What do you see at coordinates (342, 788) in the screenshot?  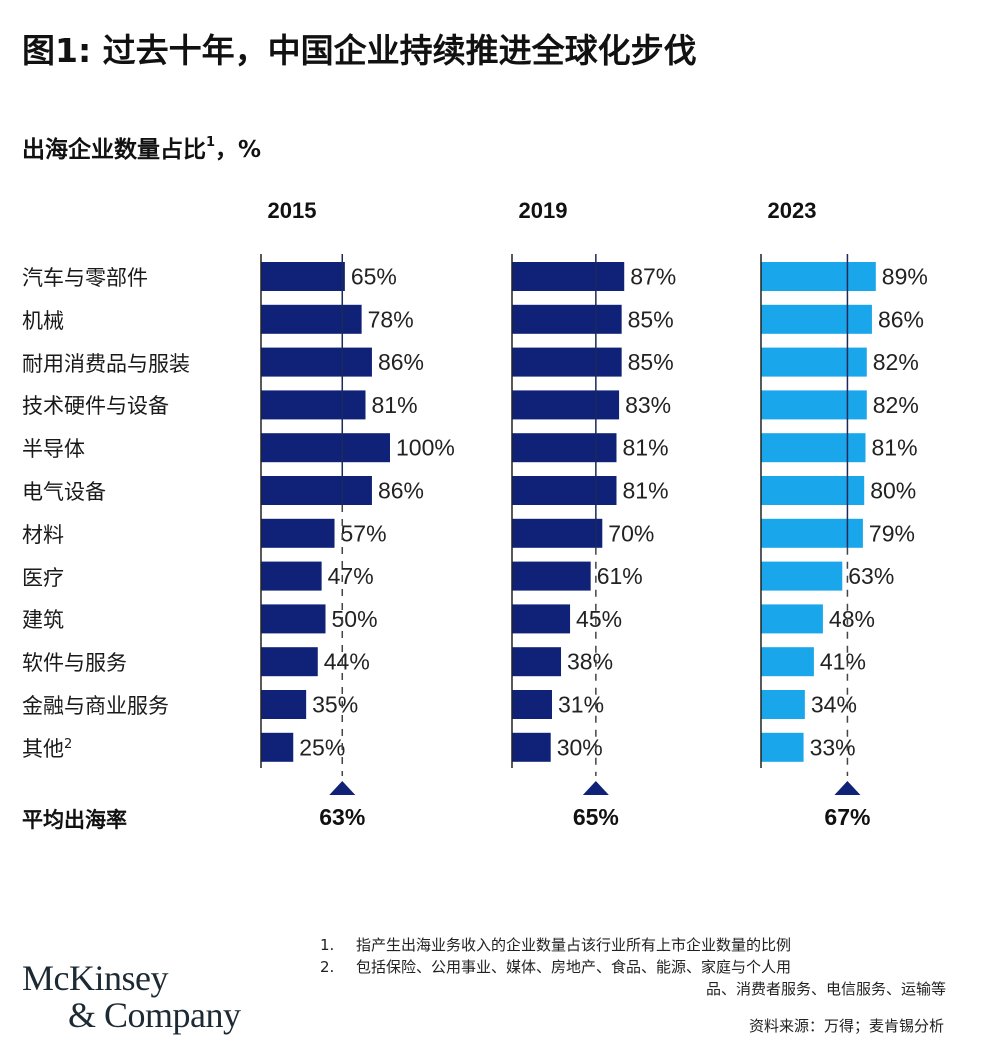 I see `average-marker-2015` at bounding box center [342, 788].